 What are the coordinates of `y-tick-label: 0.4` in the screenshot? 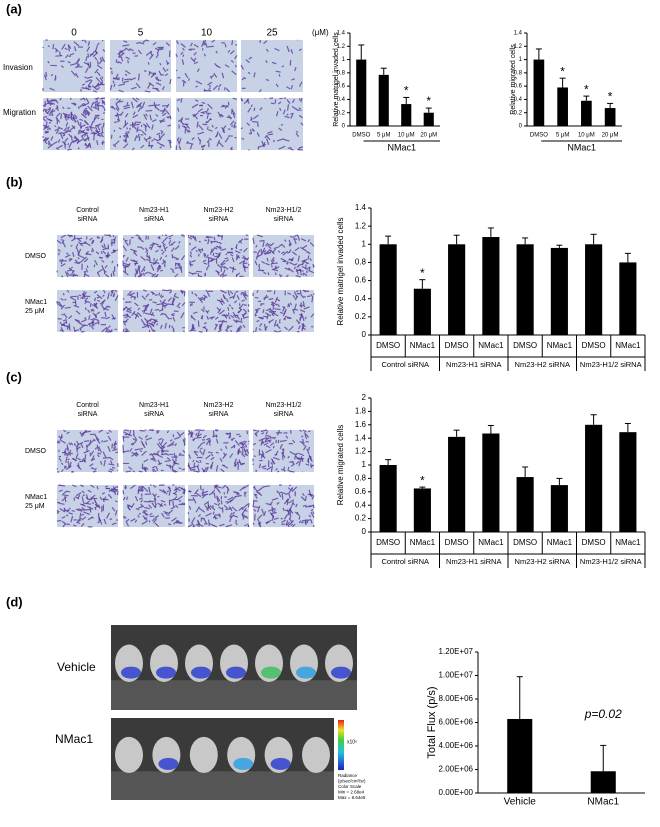 It's located at (361, 504).